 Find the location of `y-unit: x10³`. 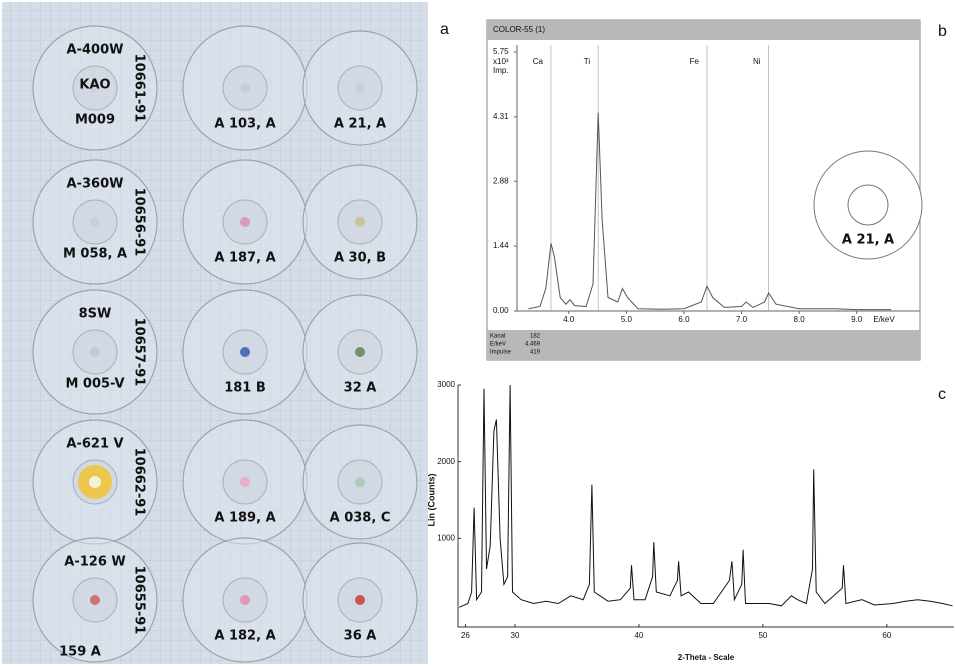

y-unit: x10³ is located at coordinates (501, 61).